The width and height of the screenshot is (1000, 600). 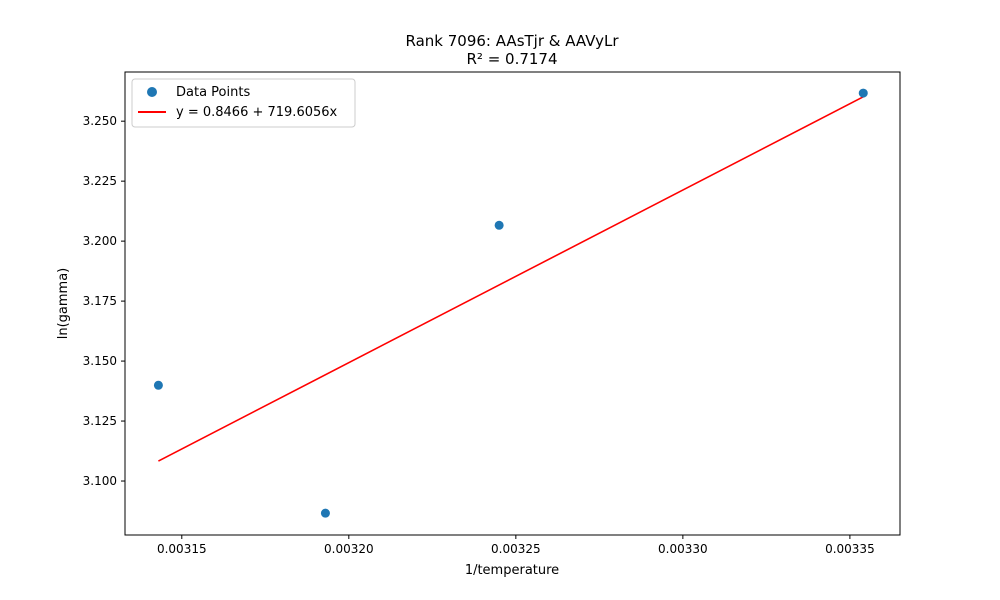 I want to click on x-tick-label: 0.00335, so click(x=850, y=549).